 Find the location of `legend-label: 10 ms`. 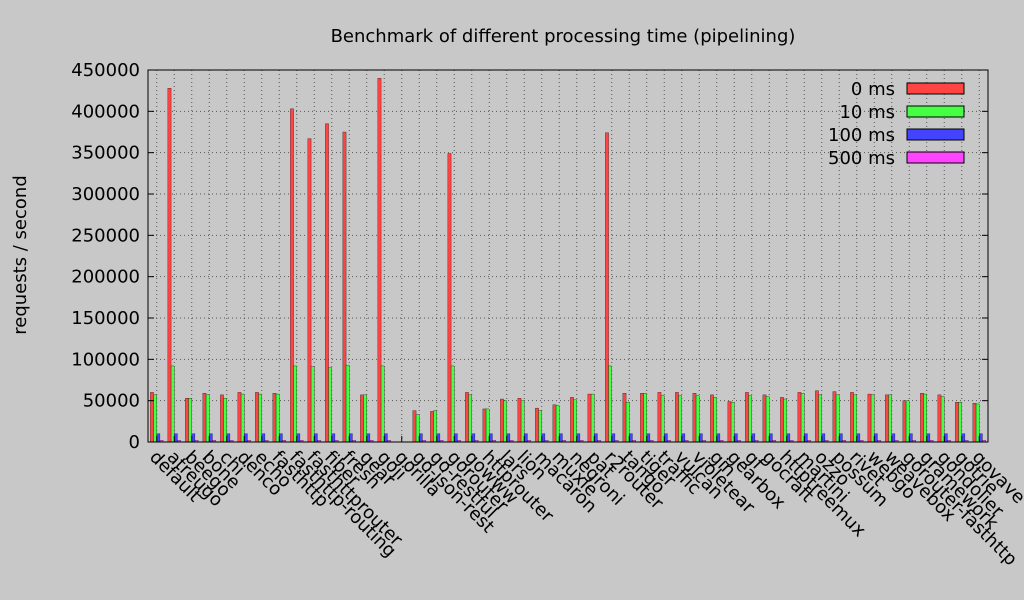

legend-label: 10 ms is located at coordinates (867, 112).